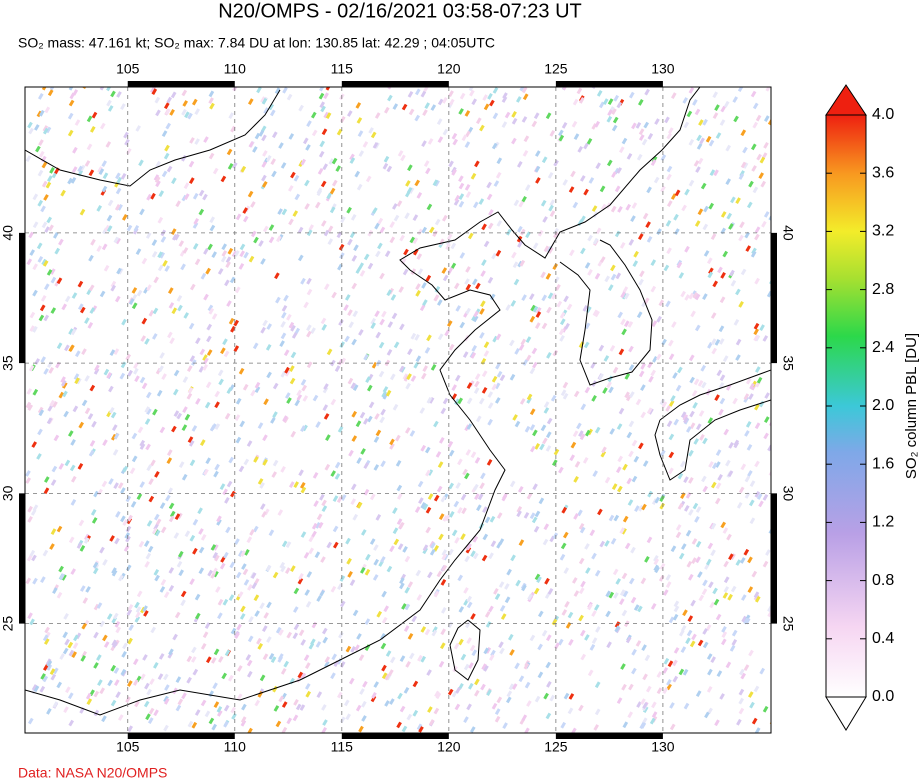 The image size is (923, 783). What do you see at coordinates (395, 736) in the screenshot?
I see `frame-bar` at bounding box center [395, 736].